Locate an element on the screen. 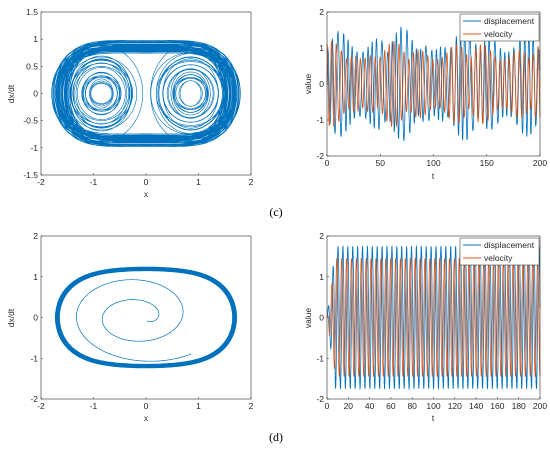 This screenshot has height=449, width=550. x-tick-label: 120 is located at coordinates (455, 406).